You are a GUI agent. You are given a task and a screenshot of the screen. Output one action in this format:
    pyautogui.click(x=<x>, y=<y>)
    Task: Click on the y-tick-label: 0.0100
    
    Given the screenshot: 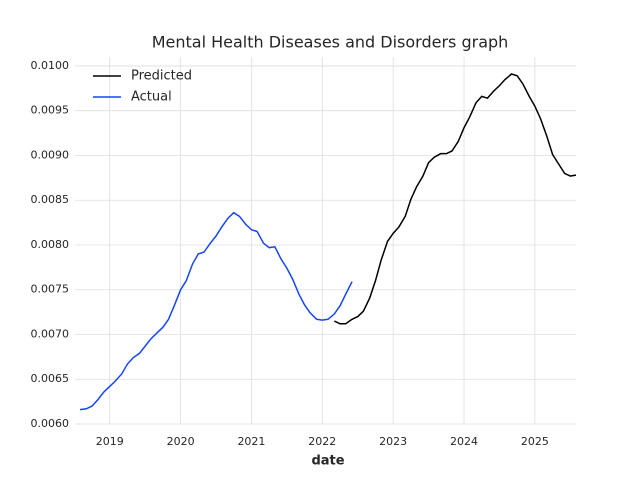 What is the action you would take?
    pyautogui.click(x=50, y=65)
    